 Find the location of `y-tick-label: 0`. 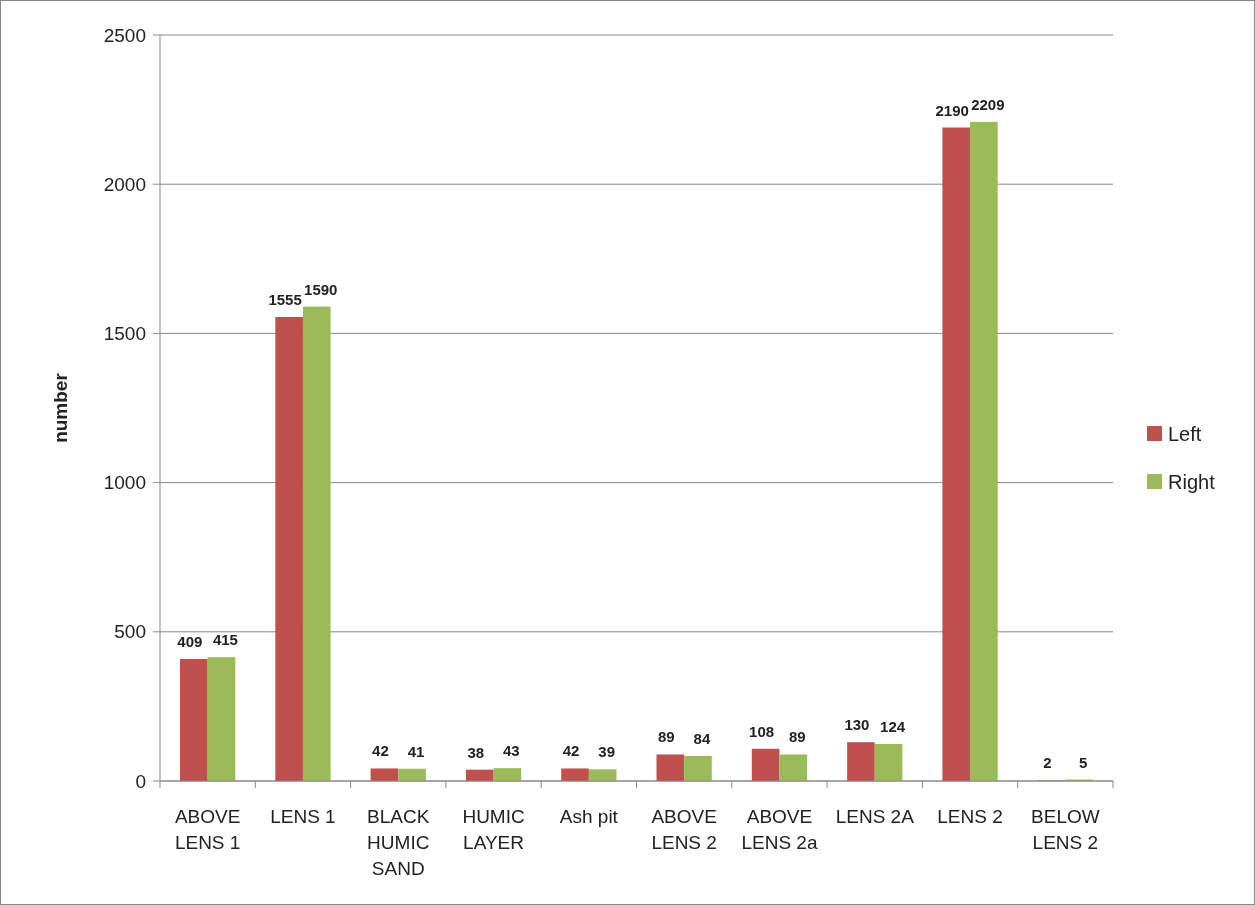

y-tick-label: 0 is located at coordinates (140, 781).